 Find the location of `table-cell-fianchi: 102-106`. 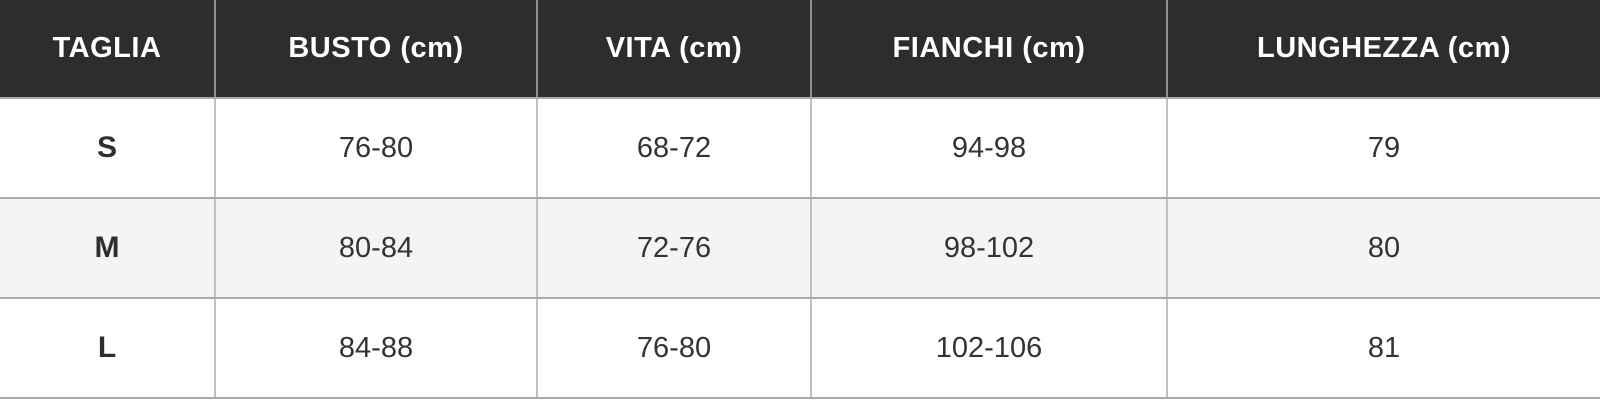

table-cell-fianchi: 102-106 is located at coordinates (989, 348).